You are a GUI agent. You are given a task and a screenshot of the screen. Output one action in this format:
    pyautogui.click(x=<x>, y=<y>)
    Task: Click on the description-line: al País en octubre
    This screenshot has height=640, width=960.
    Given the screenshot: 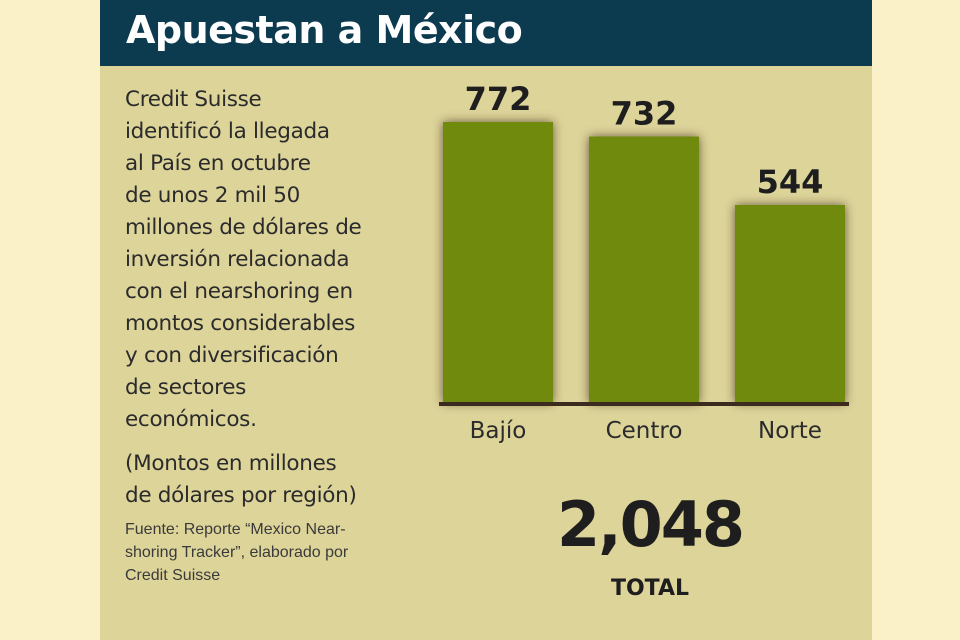 What is the action you would take?
    pyautogui.click(x=218, y=163)
    